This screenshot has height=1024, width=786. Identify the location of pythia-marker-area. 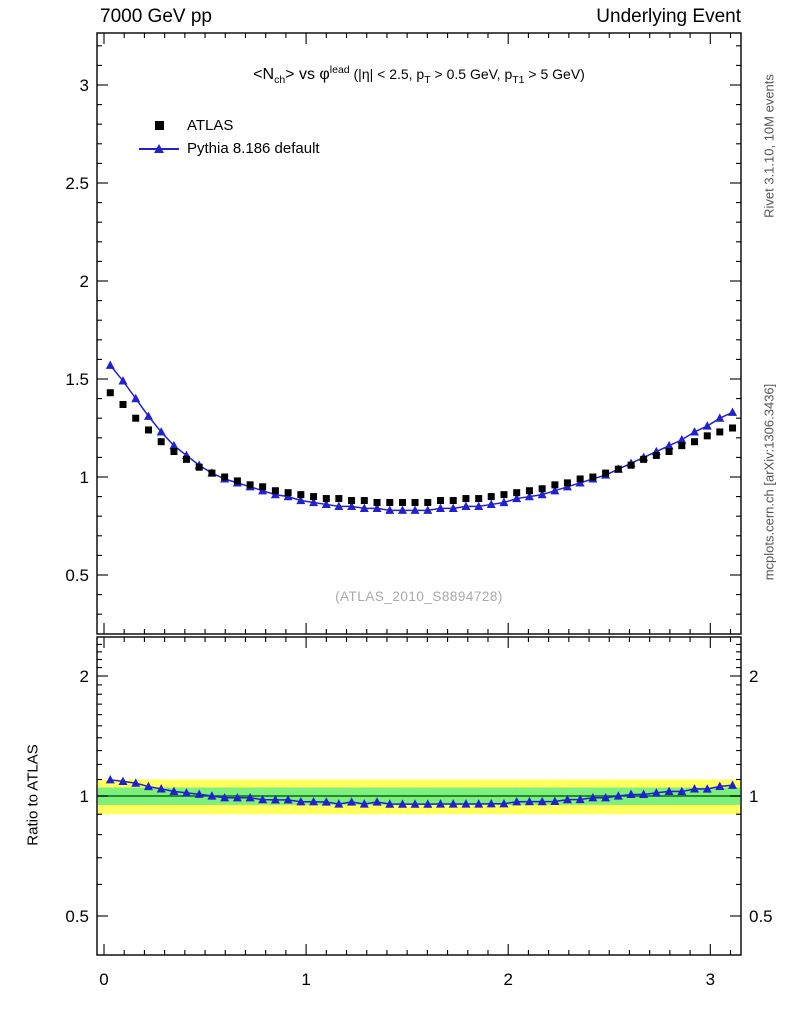
(159, 149).